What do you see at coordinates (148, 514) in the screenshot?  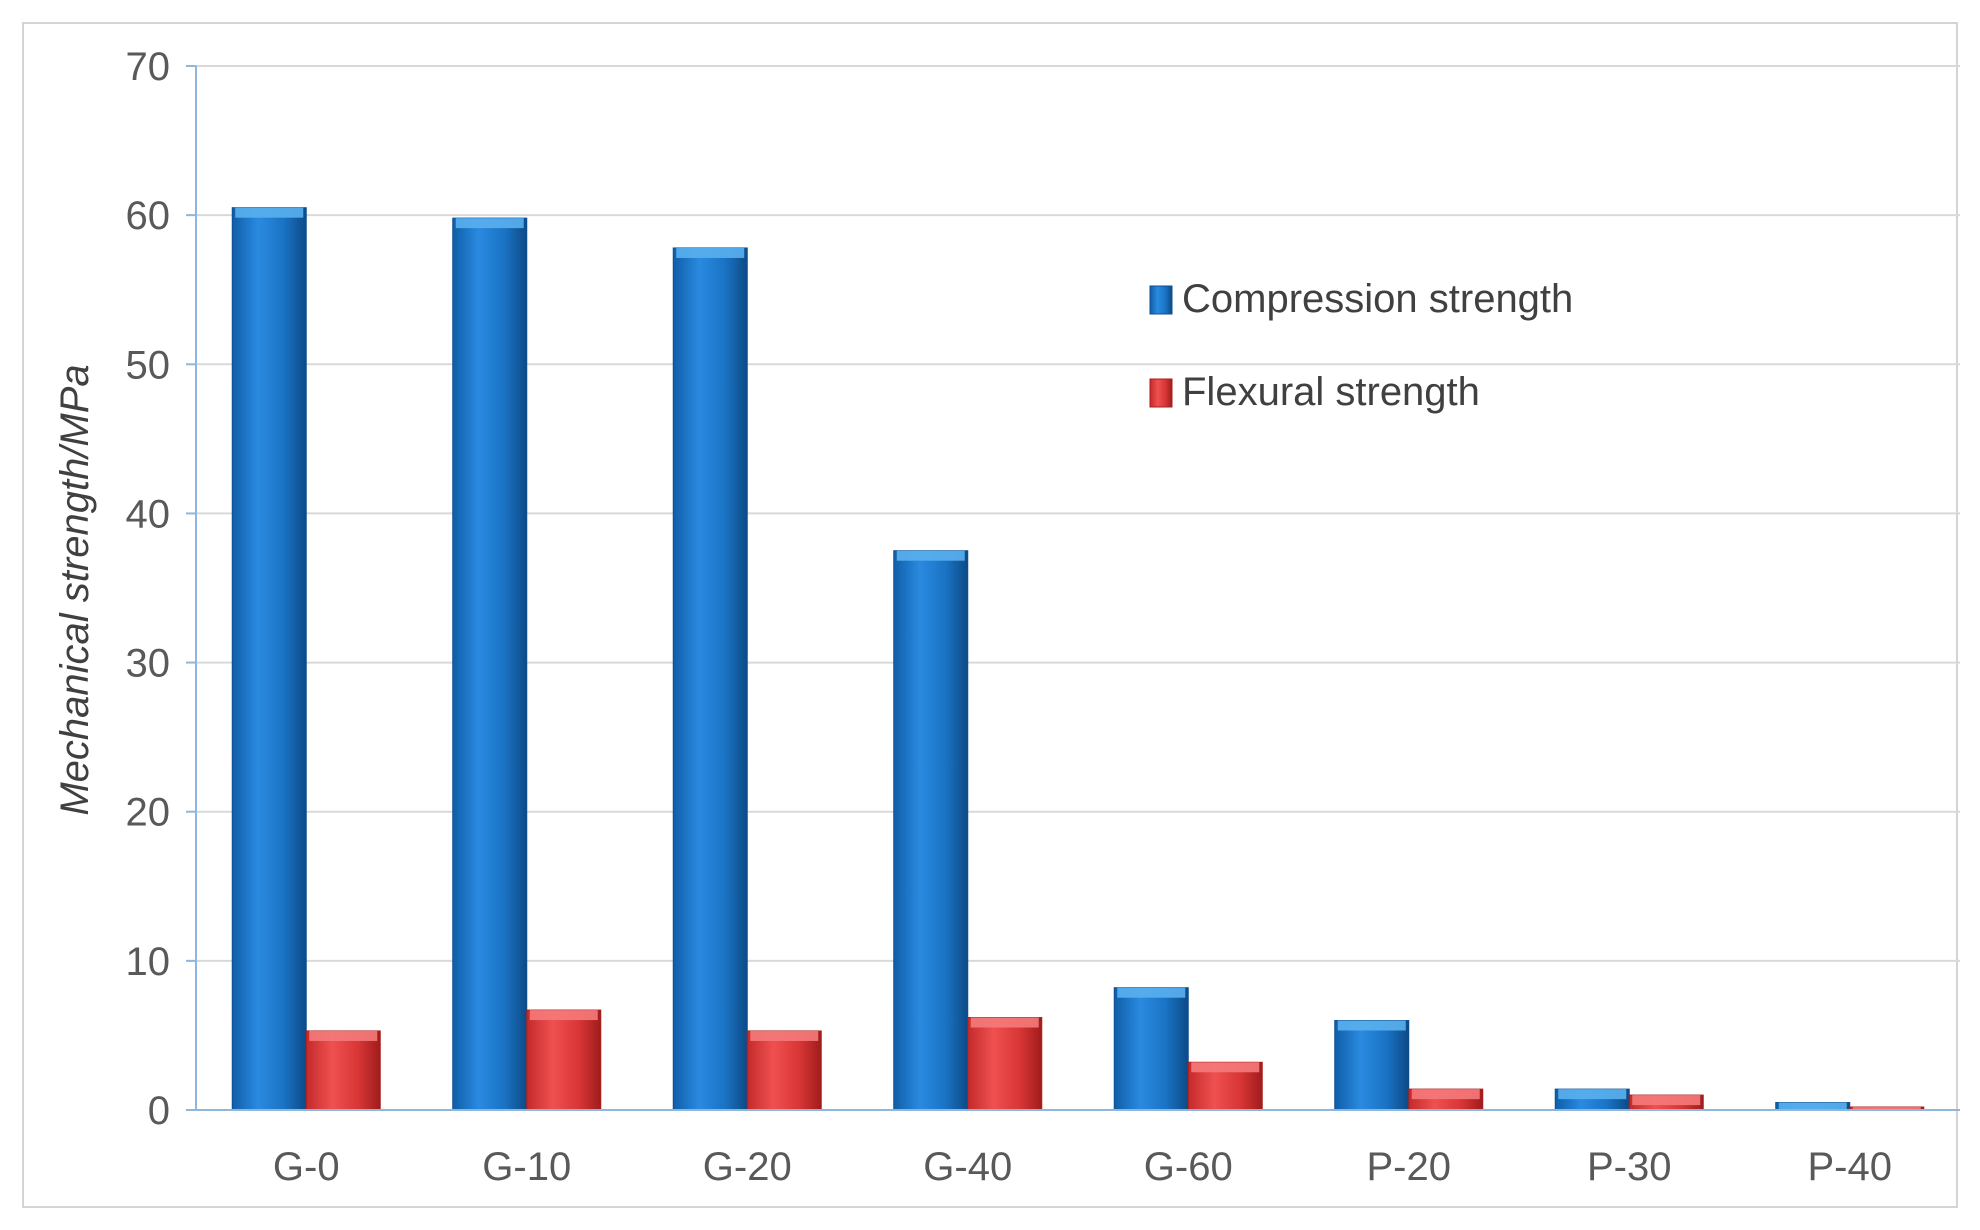 I see `y-tick-label: 40` at bounding box center [148, 514].